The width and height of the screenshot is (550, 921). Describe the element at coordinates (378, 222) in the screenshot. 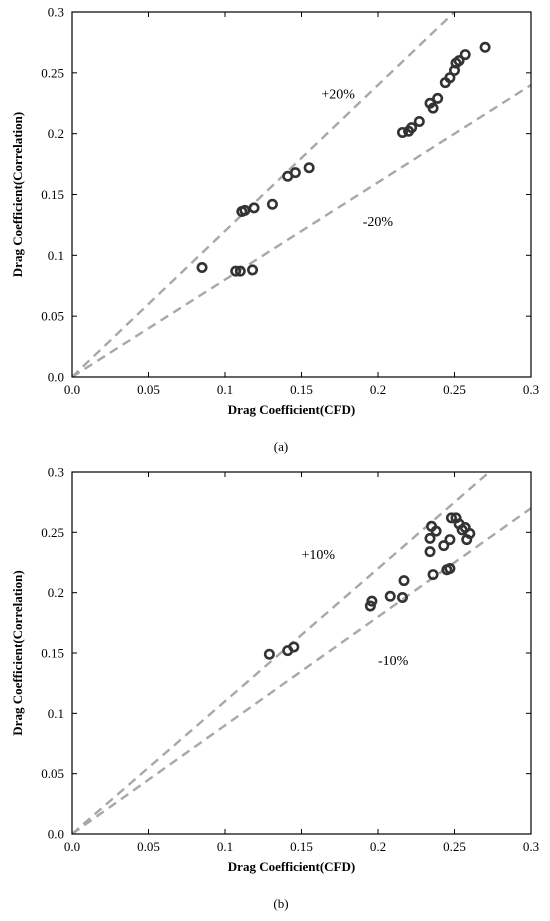

I see `reference-line-label: -20%` at that location.